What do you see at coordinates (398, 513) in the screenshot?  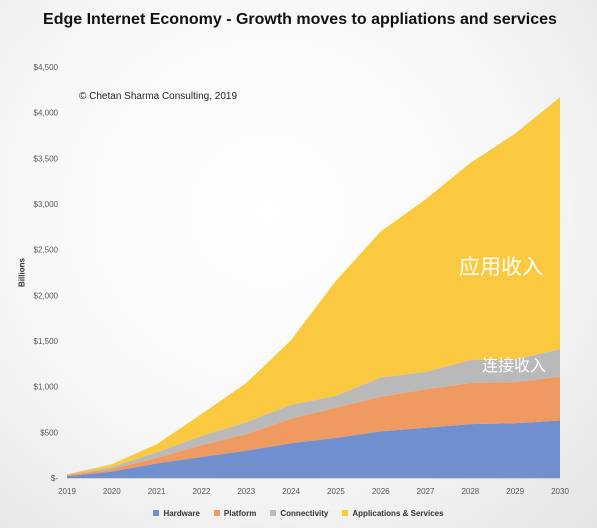 I see `legend-label: Applications & Services` at bounding box center [398, 513].